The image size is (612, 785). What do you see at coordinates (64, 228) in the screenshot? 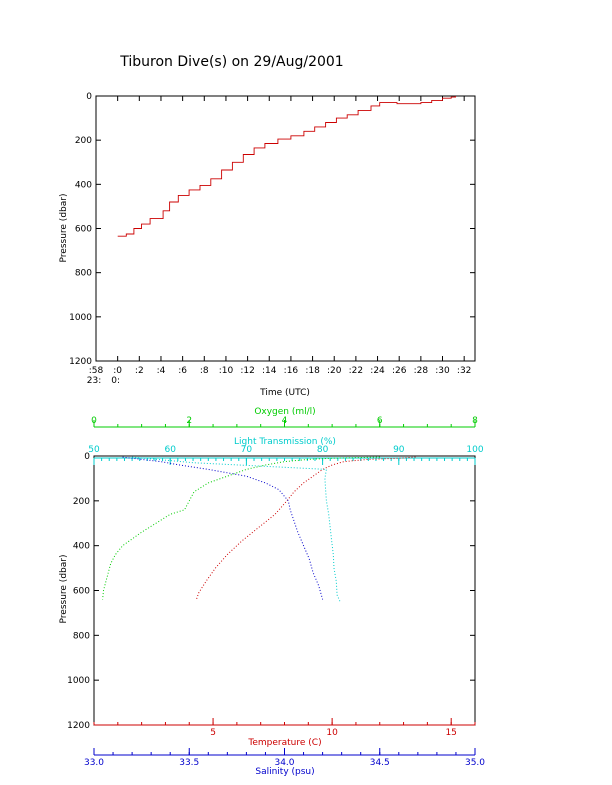
I see `top-y-axis-label: Pressure (dbar)` at bounding box center [64, 228].